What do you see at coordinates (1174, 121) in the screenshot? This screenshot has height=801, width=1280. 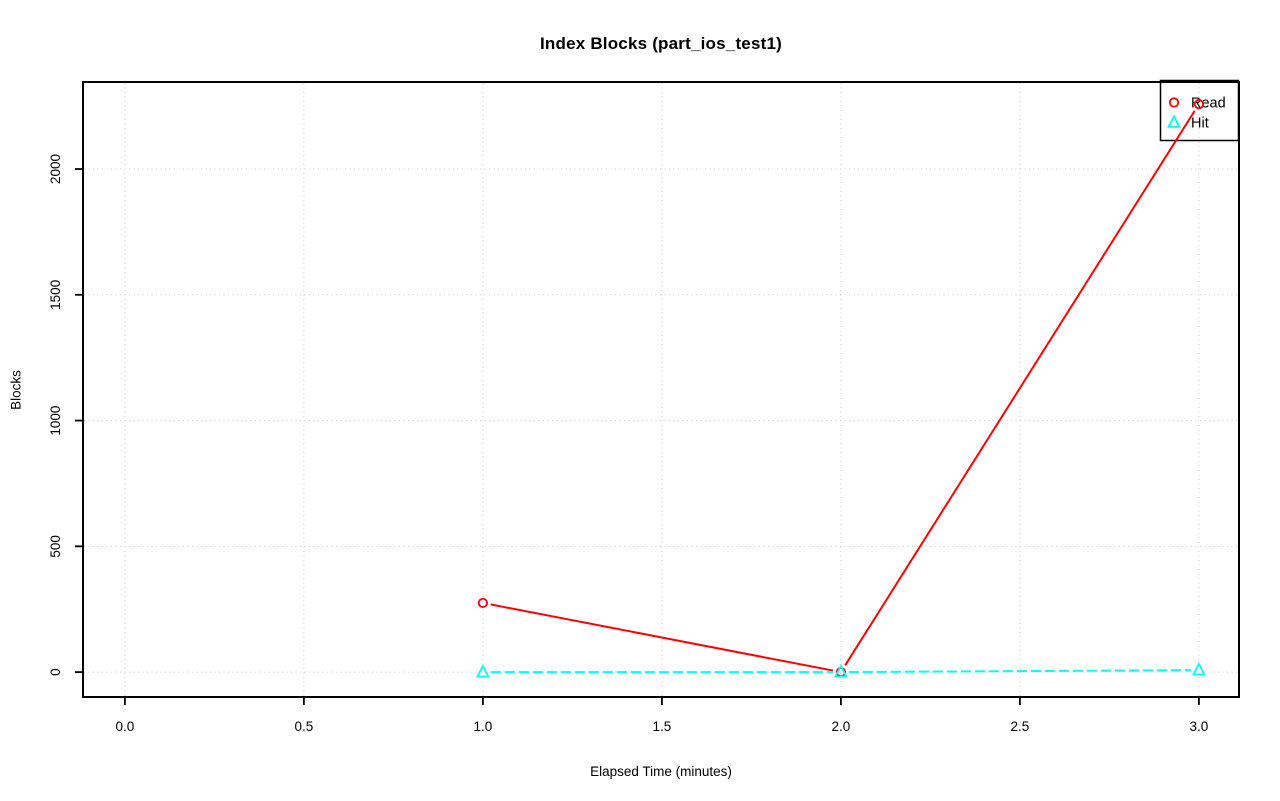 I see `legend-marker-hit-icon` at bounding box center [1174, 121].